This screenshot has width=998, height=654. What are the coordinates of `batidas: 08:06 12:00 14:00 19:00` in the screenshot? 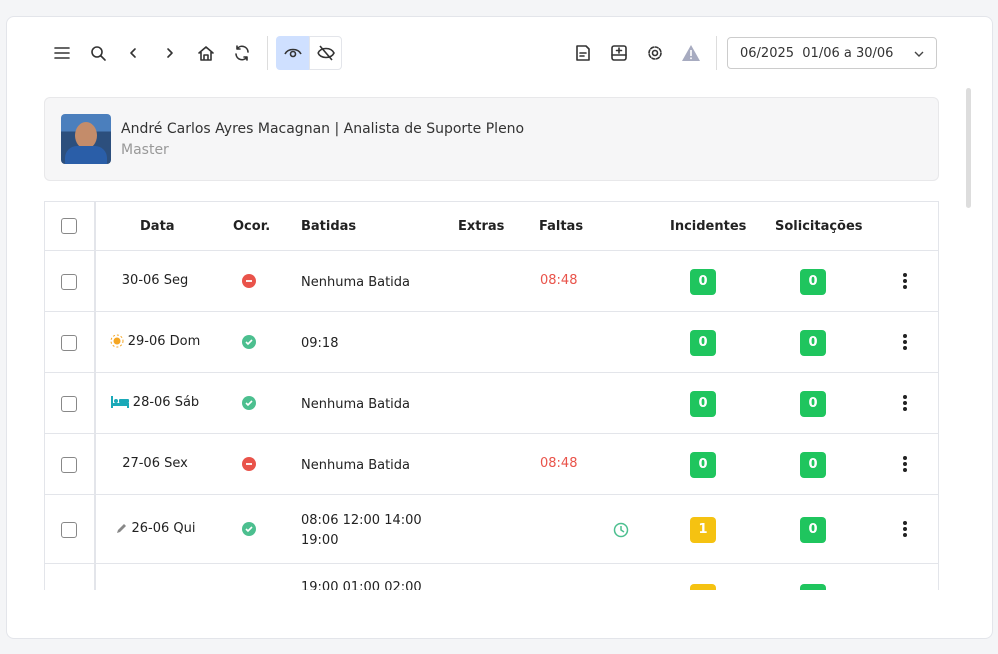 It's located at (361, 530).